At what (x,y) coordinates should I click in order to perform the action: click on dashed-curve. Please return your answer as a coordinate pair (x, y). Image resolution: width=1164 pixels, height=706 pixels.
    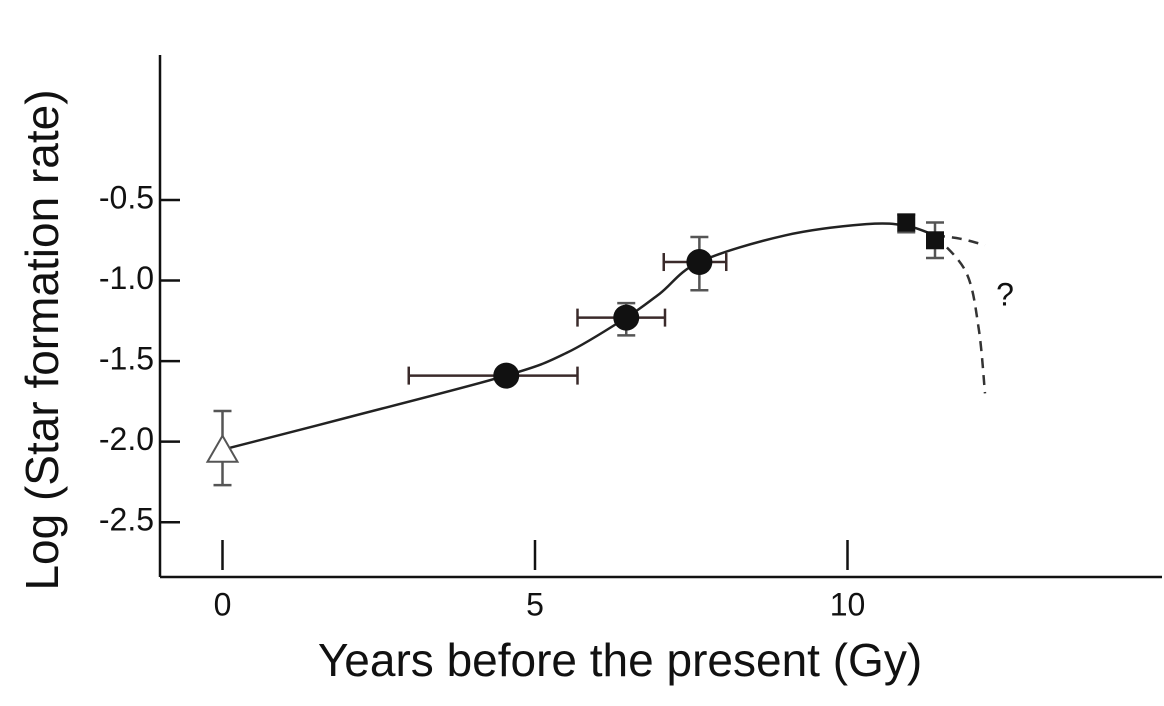
    Looking at the image, I should click on (960, 314).